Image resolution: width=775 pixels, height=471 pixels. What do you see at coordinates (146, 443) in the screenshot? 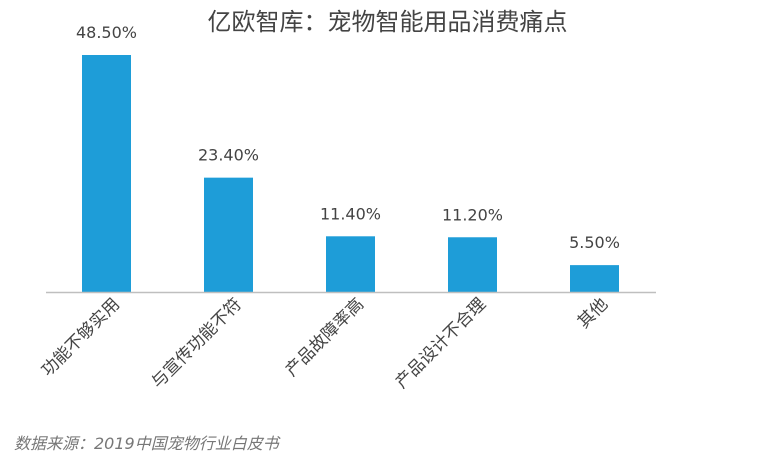
I see `data-source: 数据来源：2019中国宠物行业白皮书` at bounding box center [146, 443].